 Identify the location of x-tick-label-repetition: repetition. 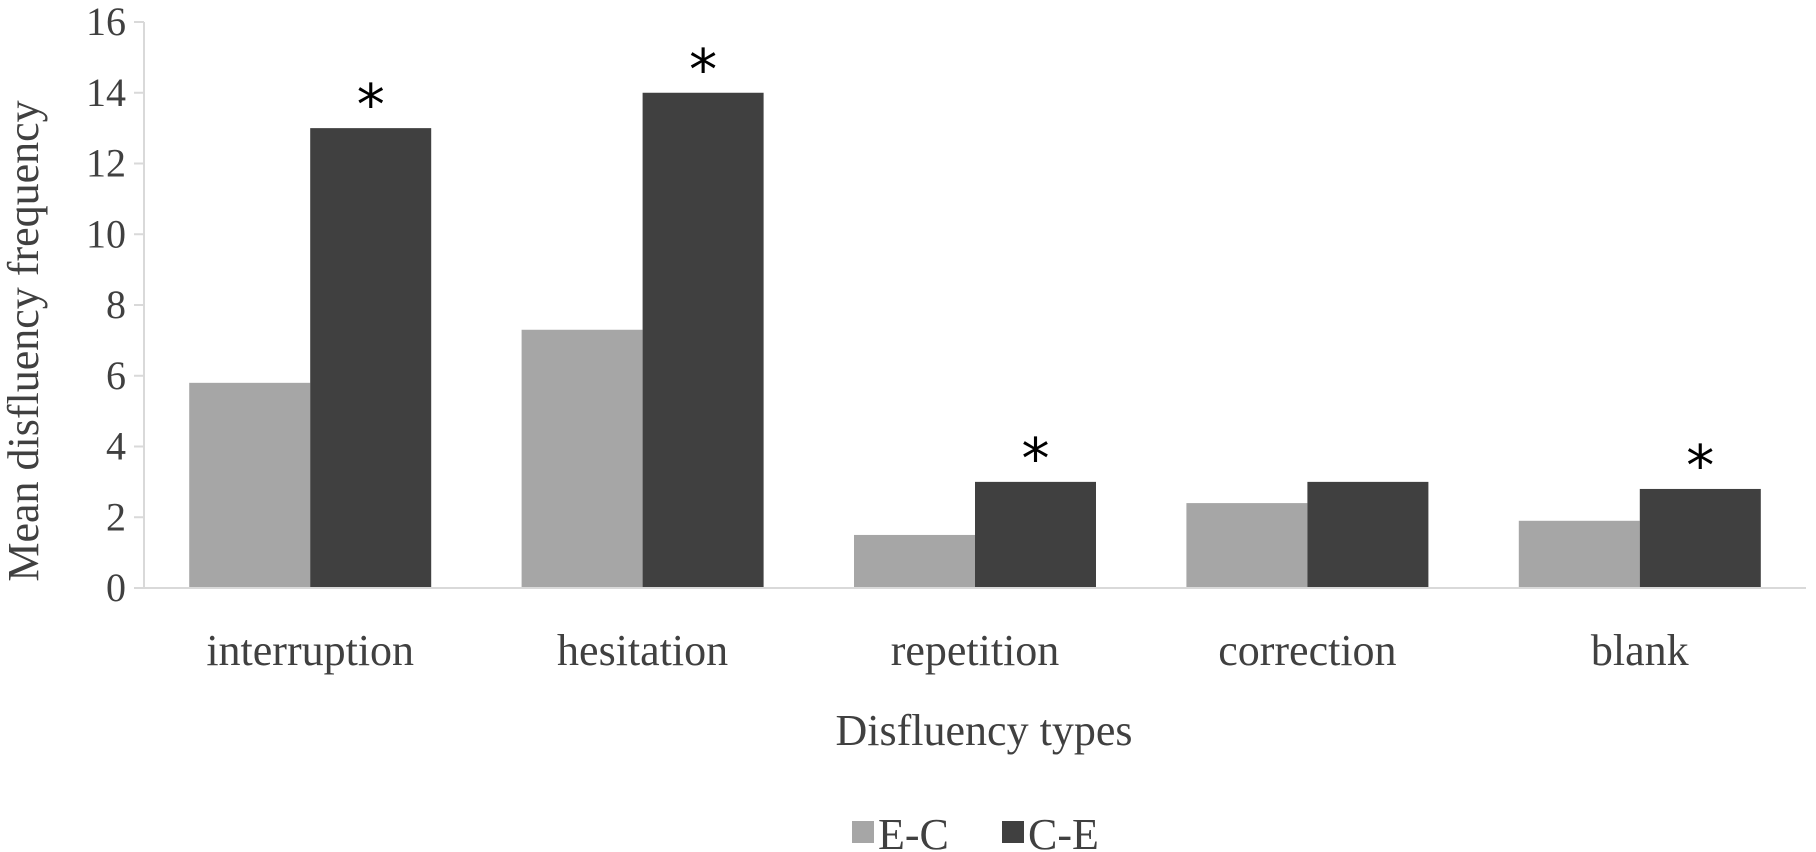
(975, 650).